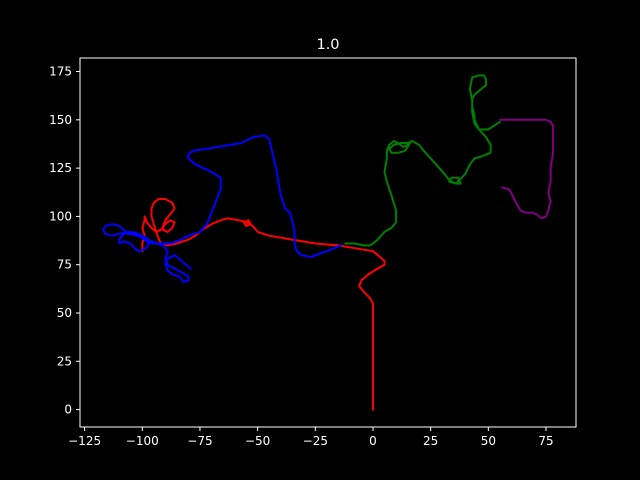  What do you see at coordinates (84, 441) in the screenshot?
I see `x-tick-label: −125` at bounding box center [84, 441].